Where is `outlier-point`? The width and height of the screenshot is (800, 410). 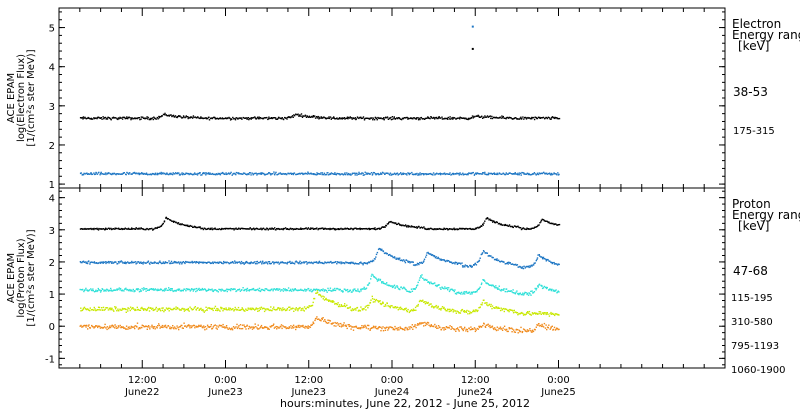 outlier-point is located at coordinates (472, 26).